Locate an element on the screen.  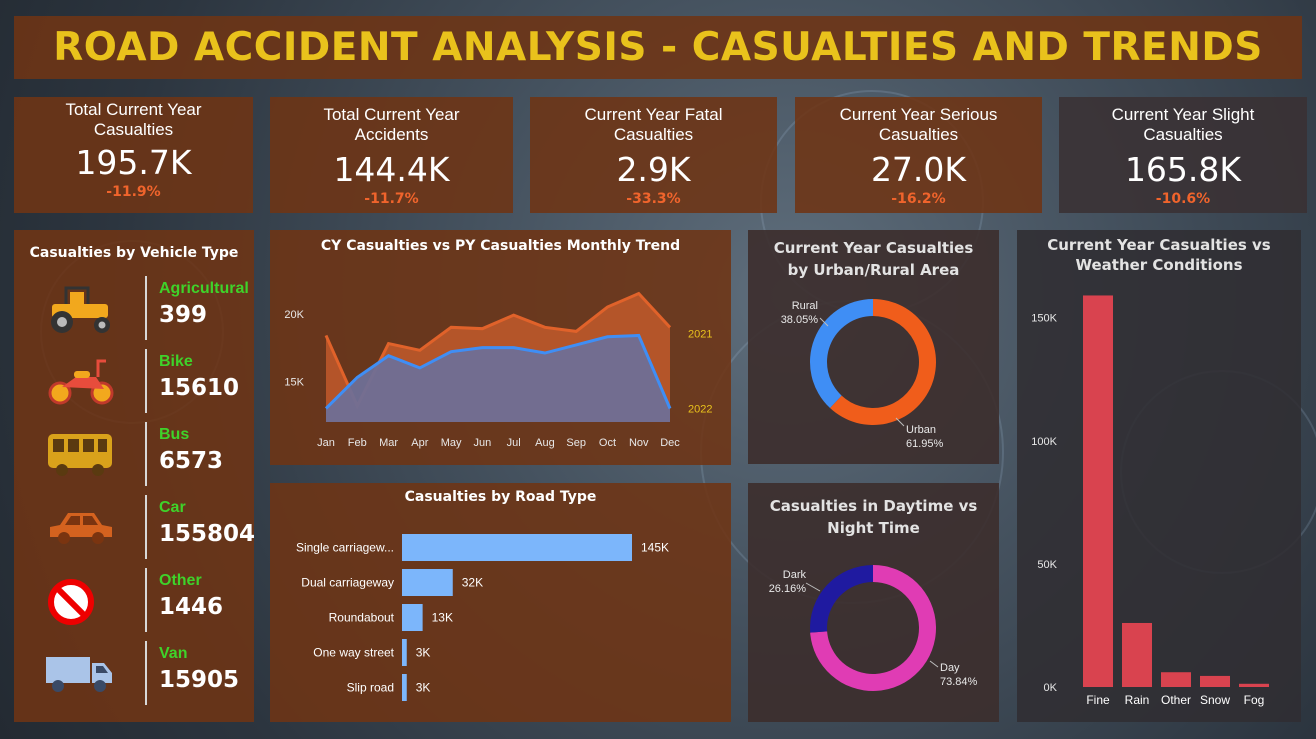
road-category-label: Dual carriageway is located at coordinates (347, 583).